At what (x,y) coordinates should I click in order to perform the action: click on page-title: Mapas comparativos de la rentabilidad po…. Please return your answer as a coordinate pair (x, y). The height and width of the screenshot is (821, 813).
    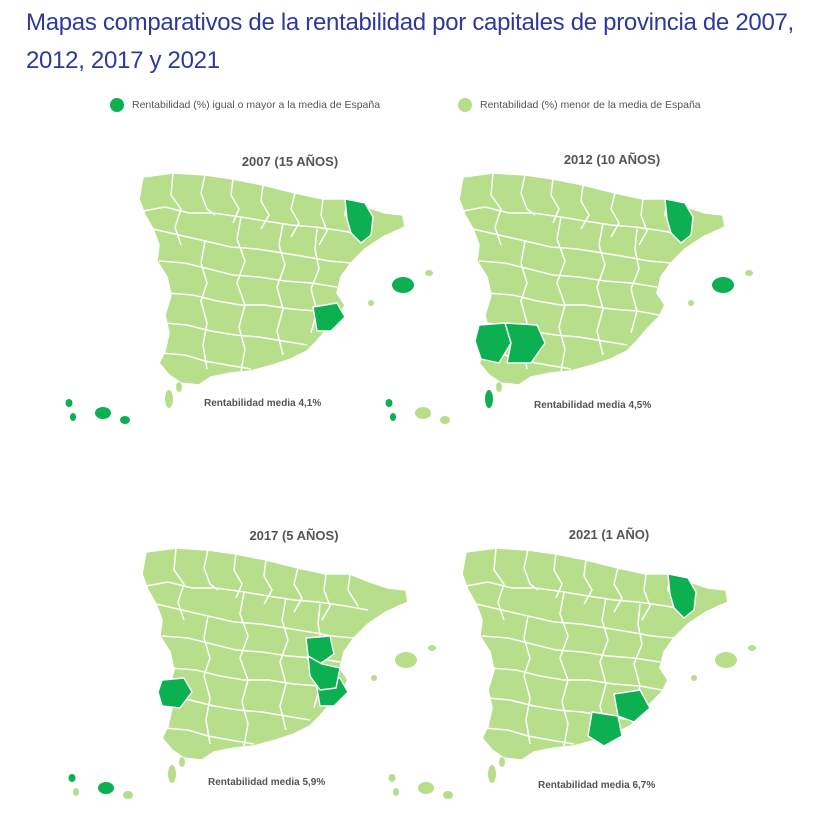
    Looking at the image, I should click on (410, 41).